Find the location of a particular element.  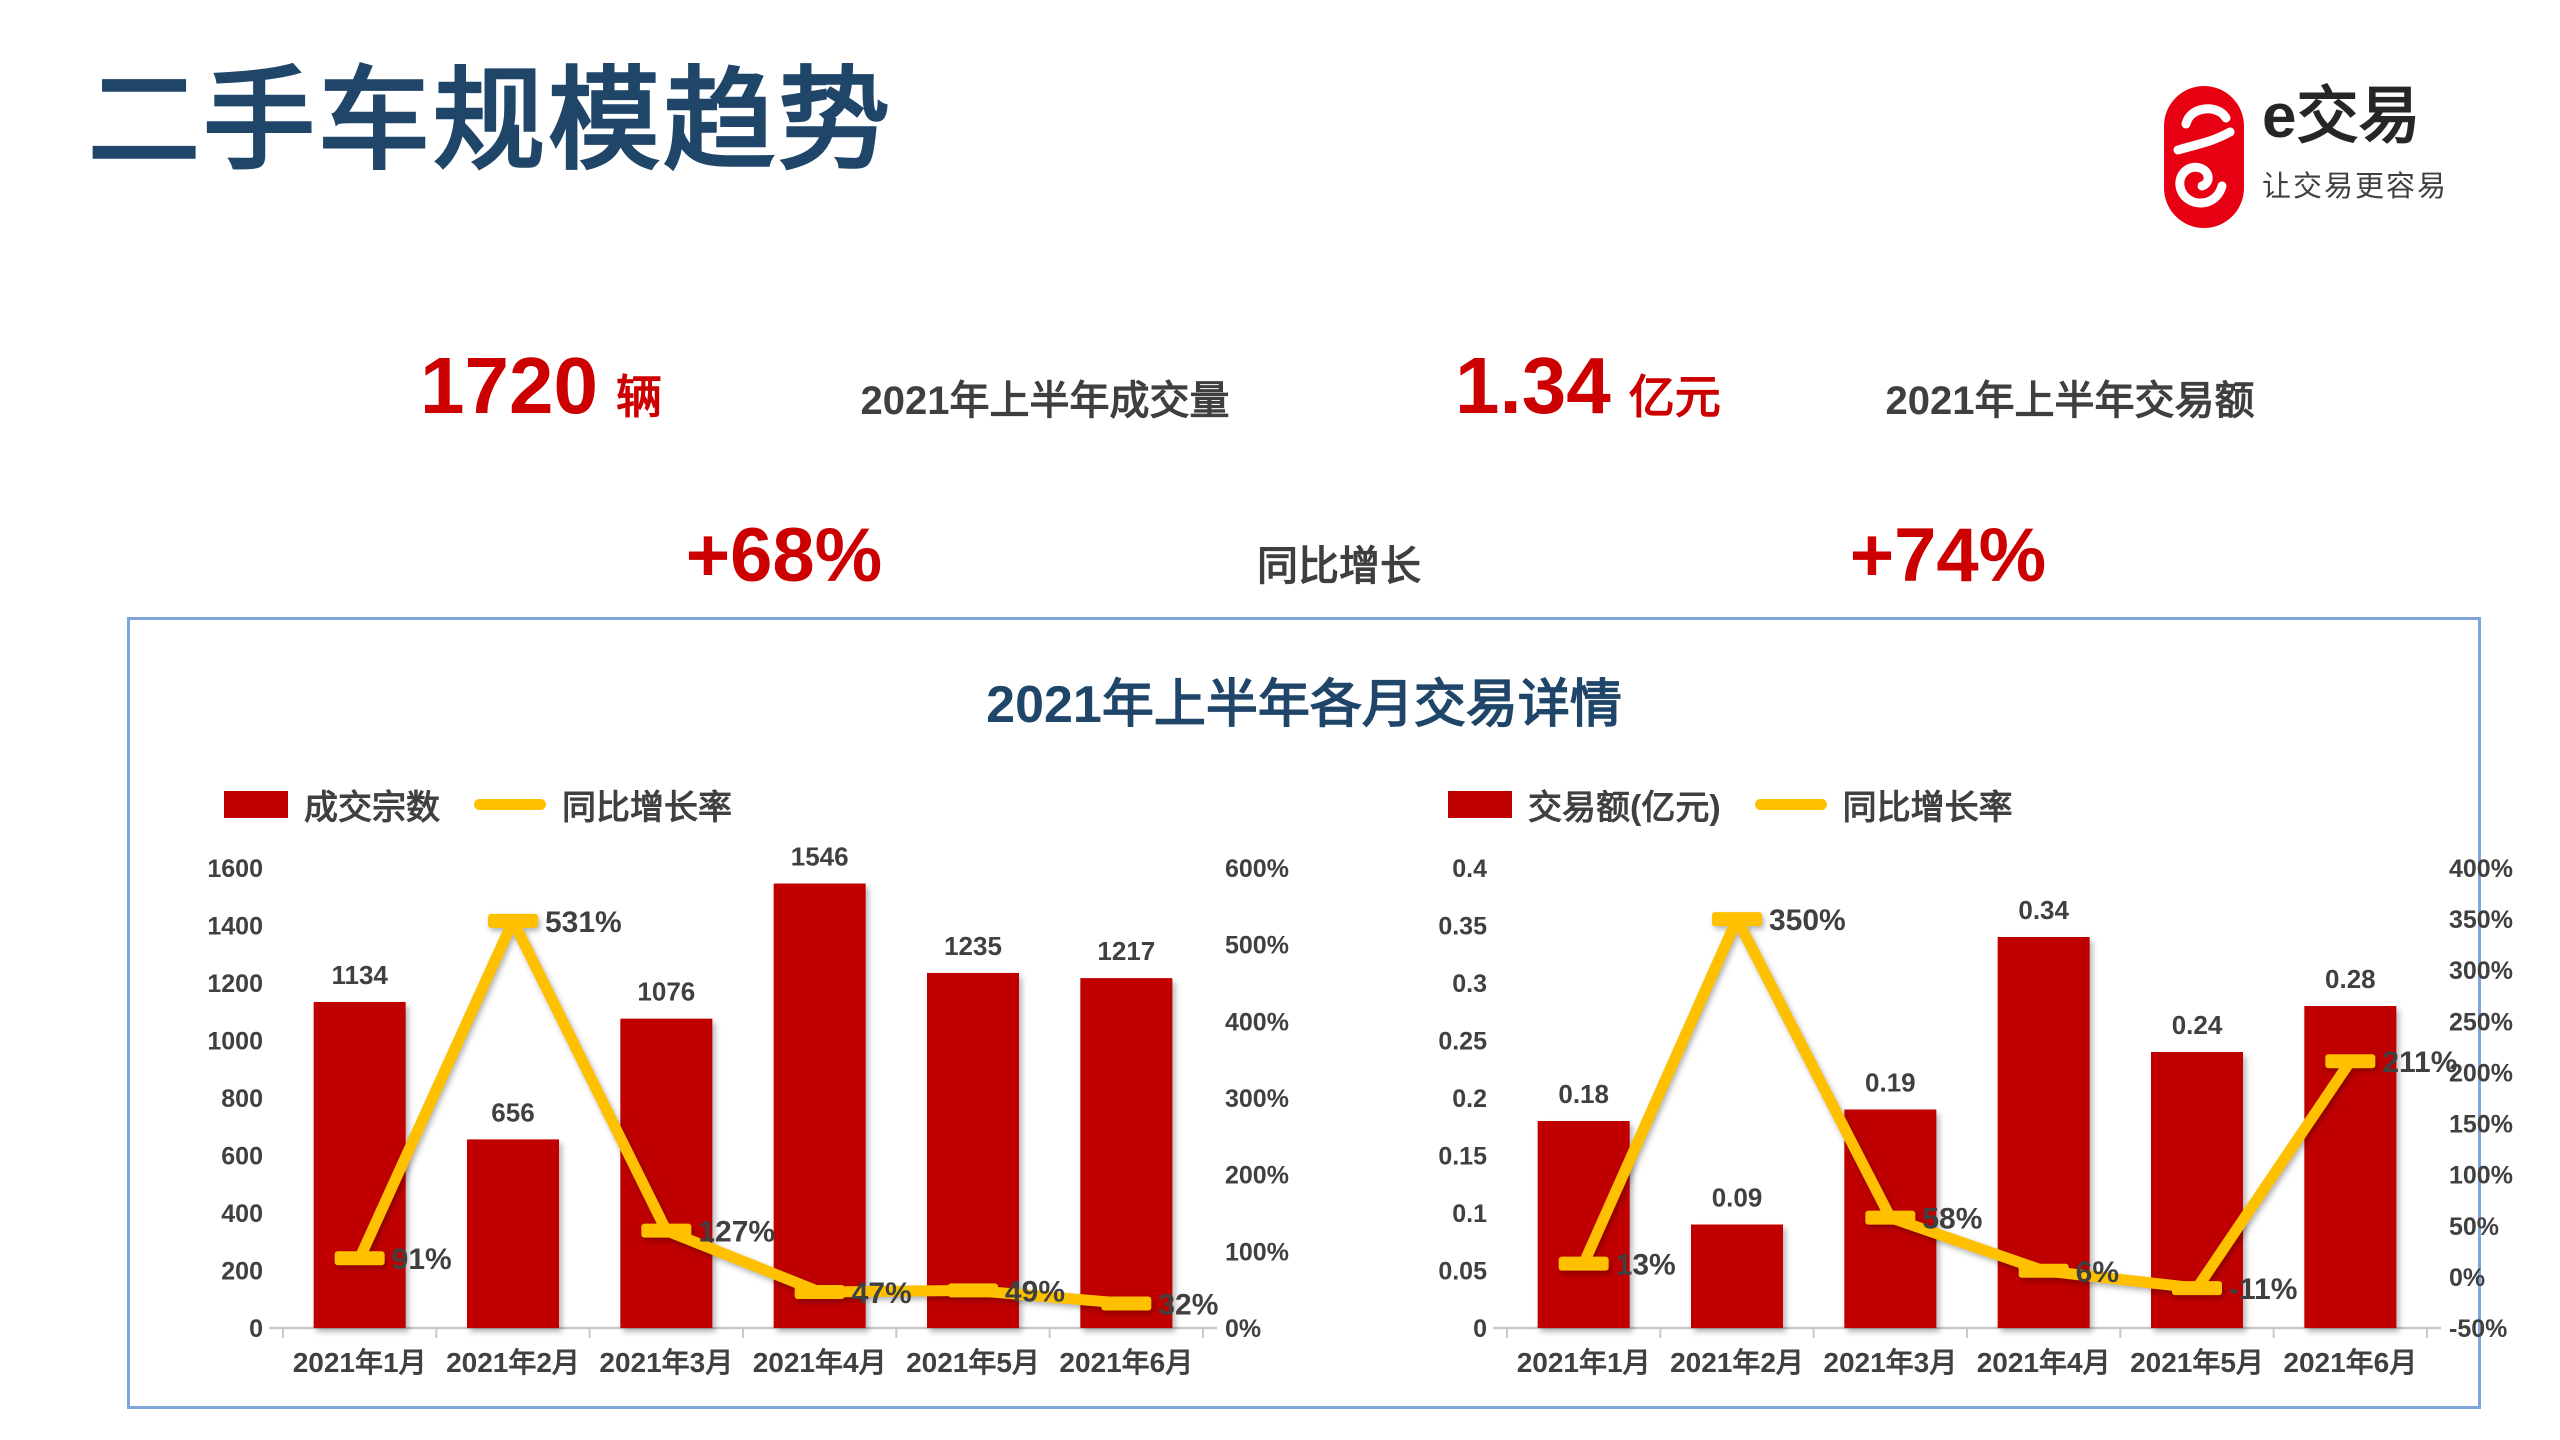

svg-text: 400 is located at coordinates (242, 1214).